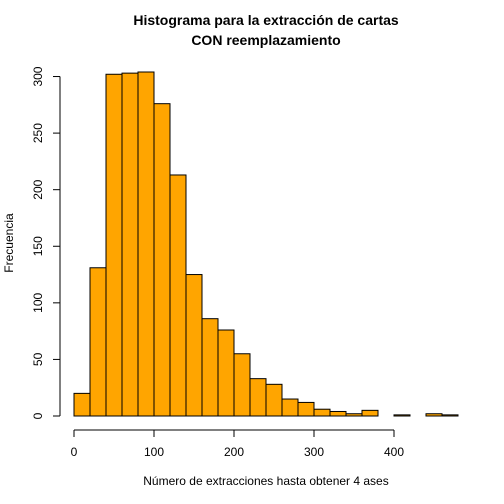 The image size is (504, 504). I want to click on x-tick-label: 200, so click(234, 452).